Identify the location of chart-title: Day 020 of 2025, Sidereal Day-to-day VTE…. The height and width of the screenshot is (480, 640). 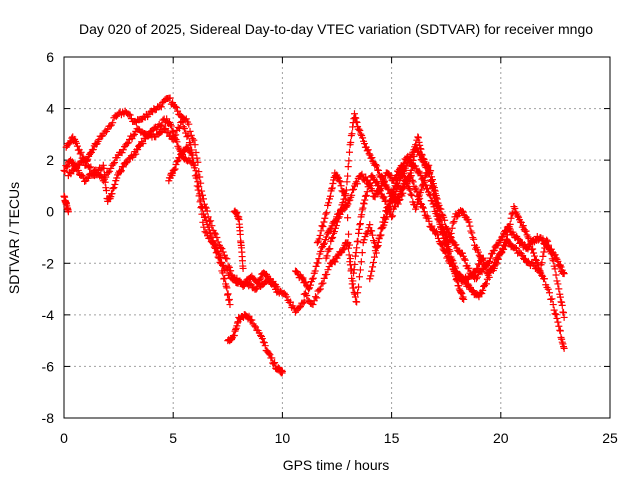
(336, 29).